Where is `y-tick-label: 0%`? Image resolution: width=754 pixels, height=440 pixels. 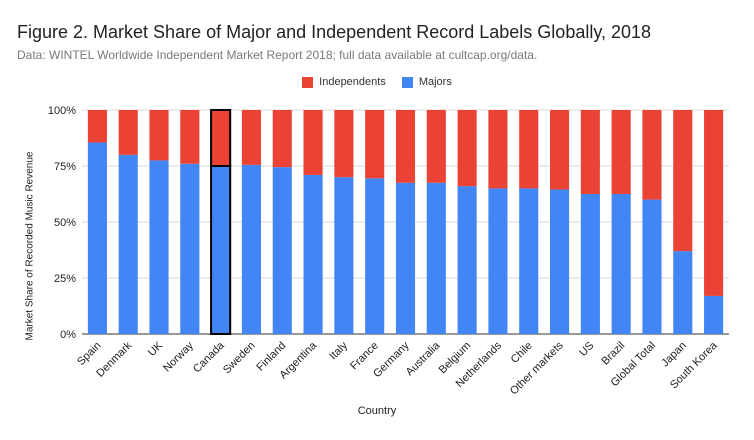
y-tick-label: 0% is located at coordinates (68, 335).